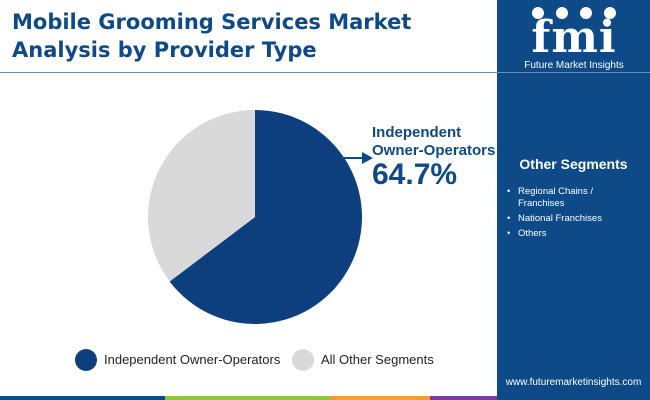  Describe the element at coordinates (201, 196) in the screenshot. I see `pie-slice-all-other-segments` at that location.